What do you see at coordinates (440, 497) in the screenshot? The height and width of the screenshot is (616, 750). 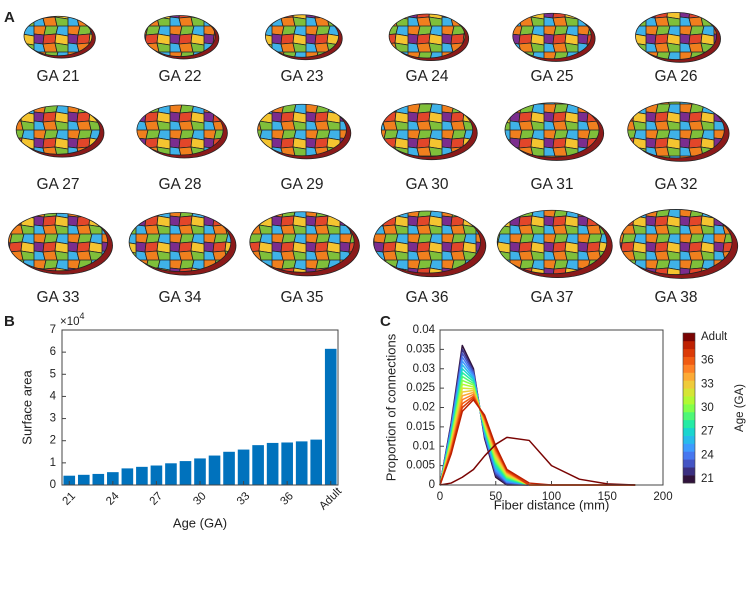 I see `x-tick-label: 0` at bounding box center [440, 497].